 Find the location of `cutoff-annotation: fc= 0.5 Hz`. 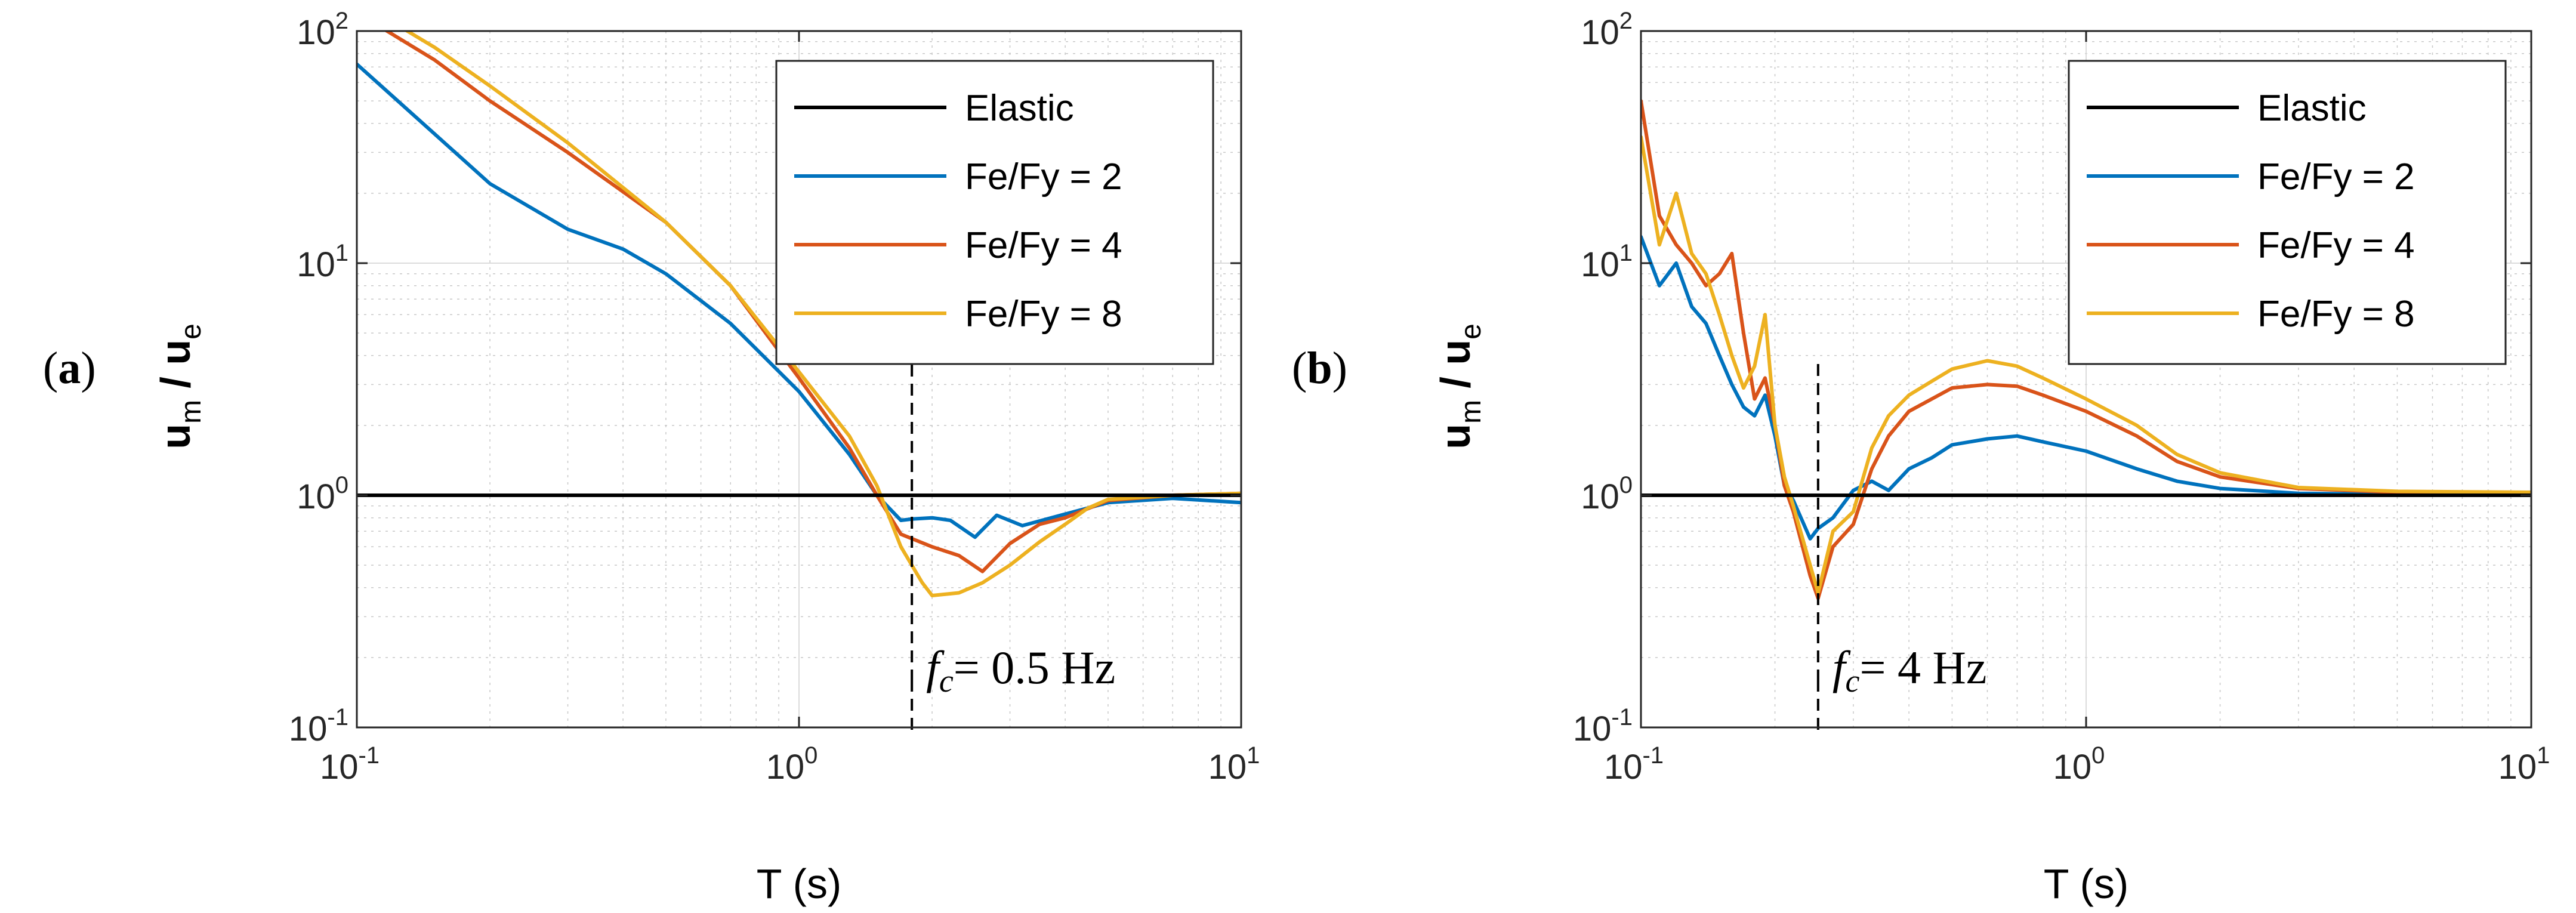

cutoff-annotation: fc= 0.5 Hz is located at coordinates (1021, 670).